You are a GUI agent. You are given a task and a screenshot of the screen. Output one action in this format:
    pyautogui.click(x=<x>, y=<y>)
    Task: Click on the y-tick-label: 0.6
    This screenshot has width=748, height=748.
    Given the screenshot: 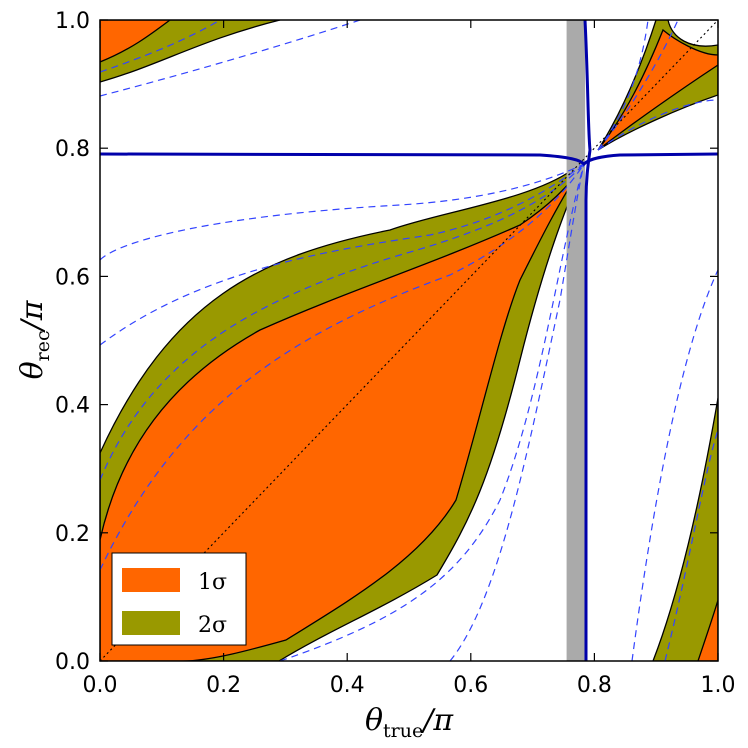 What is the action you would take?
    pyautogui.click(x=72, y=277)
    